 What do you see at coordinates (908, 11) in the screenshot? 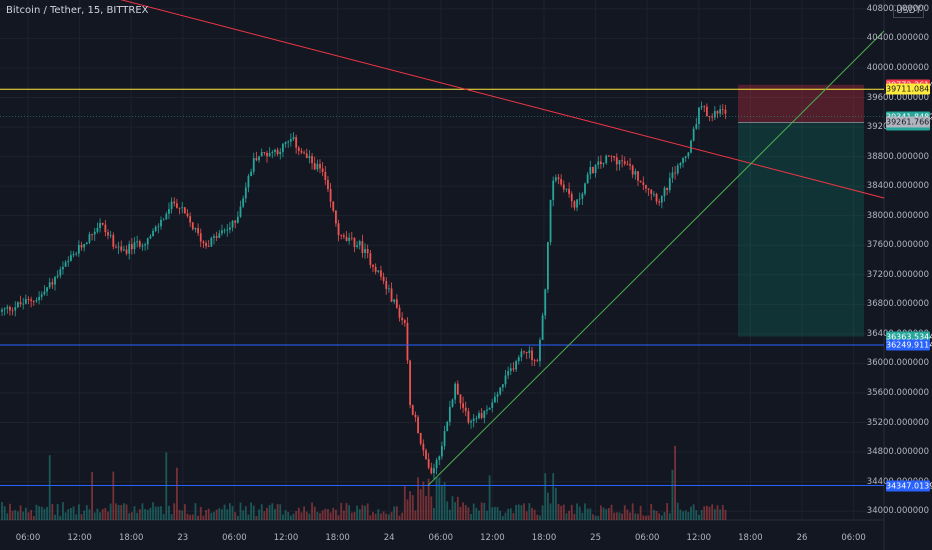
I see `quote-unit-label: USDT` at bounding box center [908, 11].